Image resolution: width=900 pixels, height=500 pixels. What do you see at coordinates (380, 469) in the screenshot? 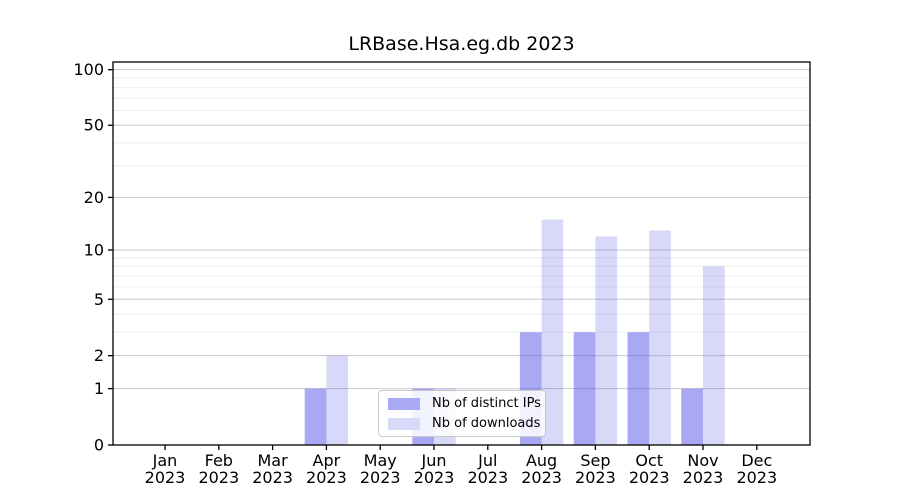
I see `x-tick-label-may: May 2023` at bounding box center [380, 469].